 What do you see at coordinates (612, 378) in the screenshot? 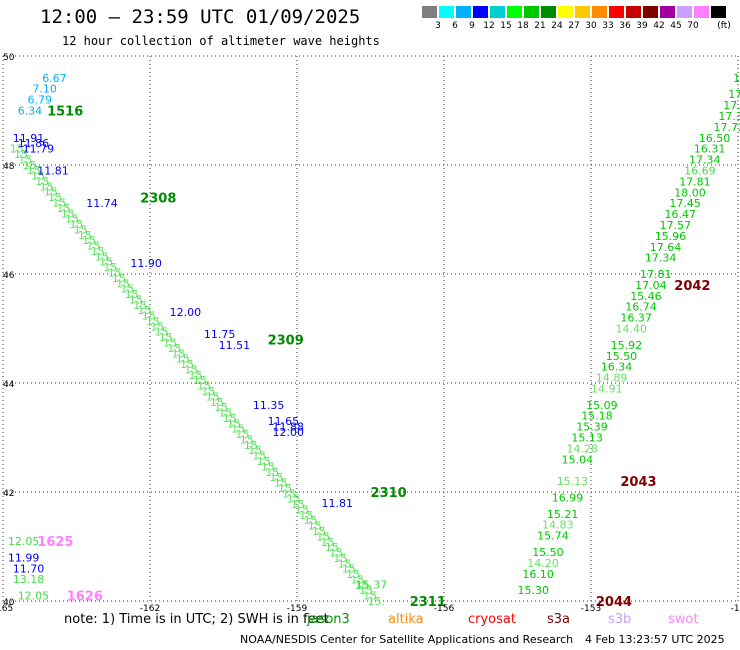
I see `swh-value-label: 14.89` at bounding box center [612, 378].